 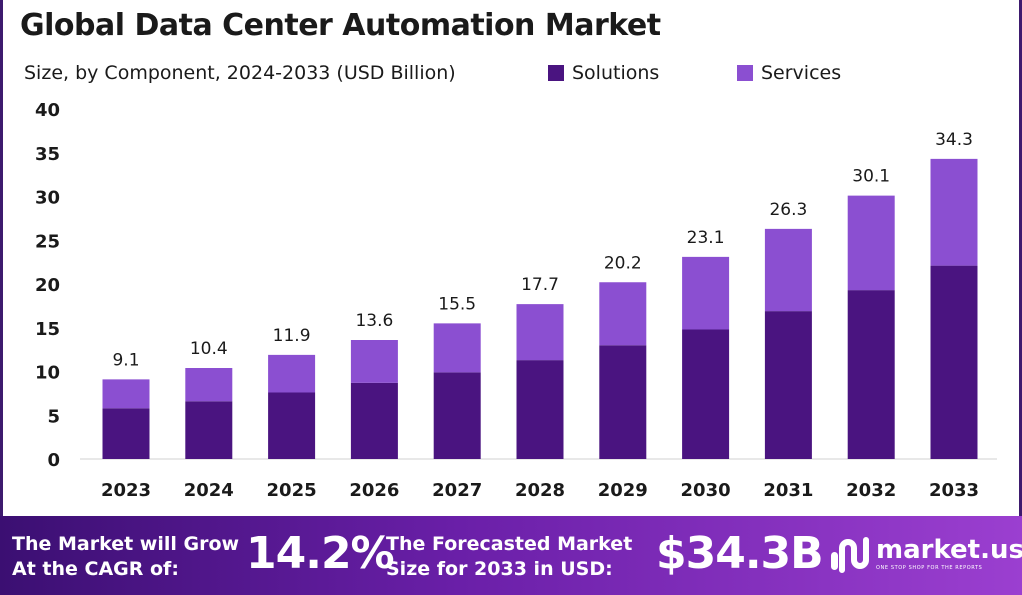 I want to click on x-tick-label: 2024, so click(x=209, y=490).